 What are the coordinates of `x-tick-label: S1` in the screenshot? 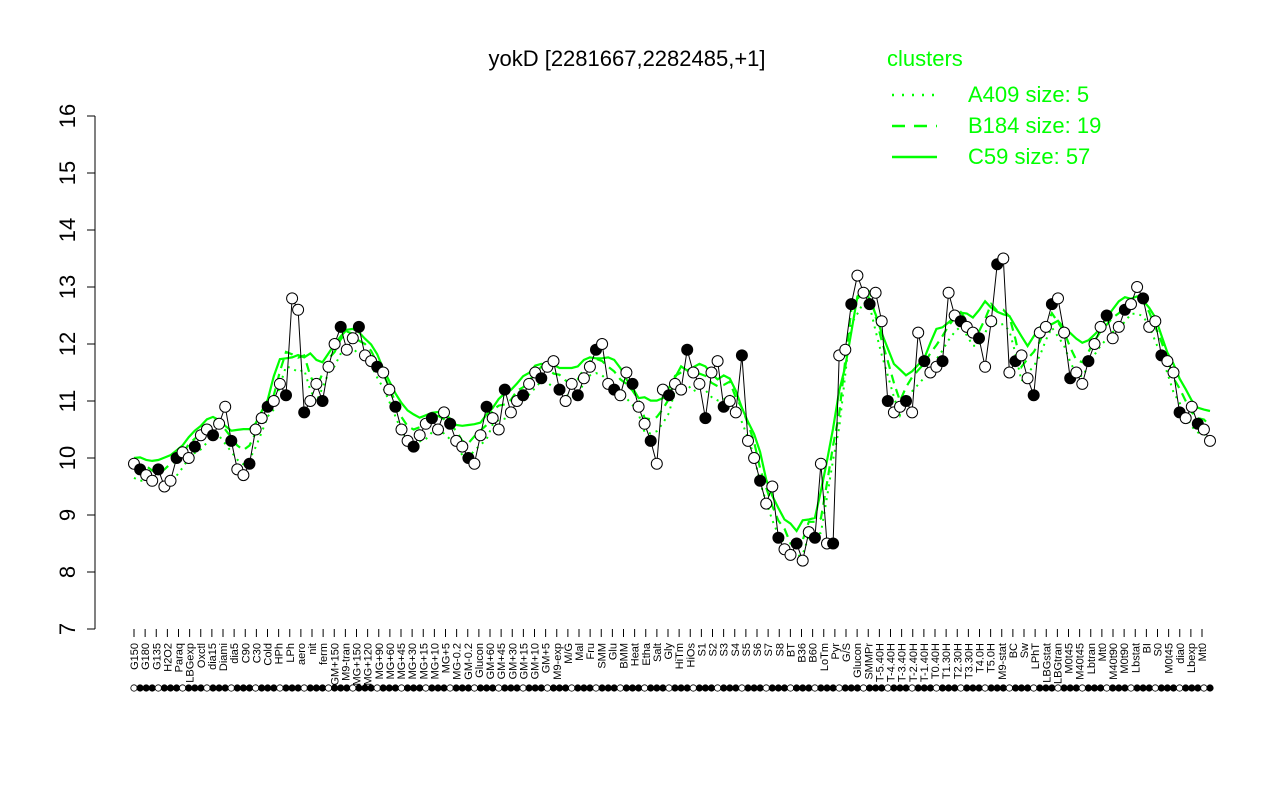 It's located at (702, 649).